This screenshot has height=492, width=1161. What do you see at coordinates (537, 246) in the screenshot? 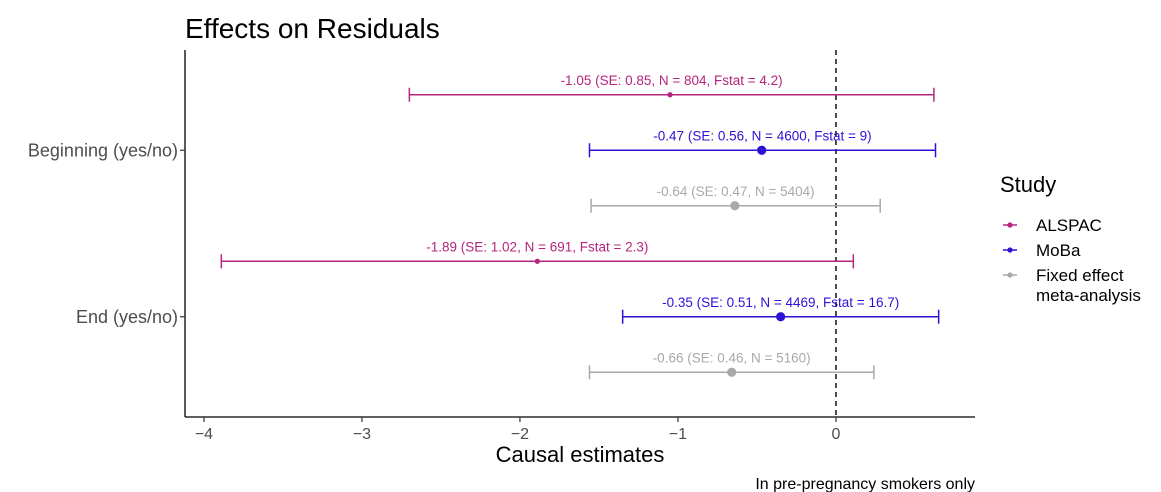
I see `estimate-label: -1.89 (SE: 1.02, N = 691, Fstat = 2.3)` at bounding box center [537, 246].